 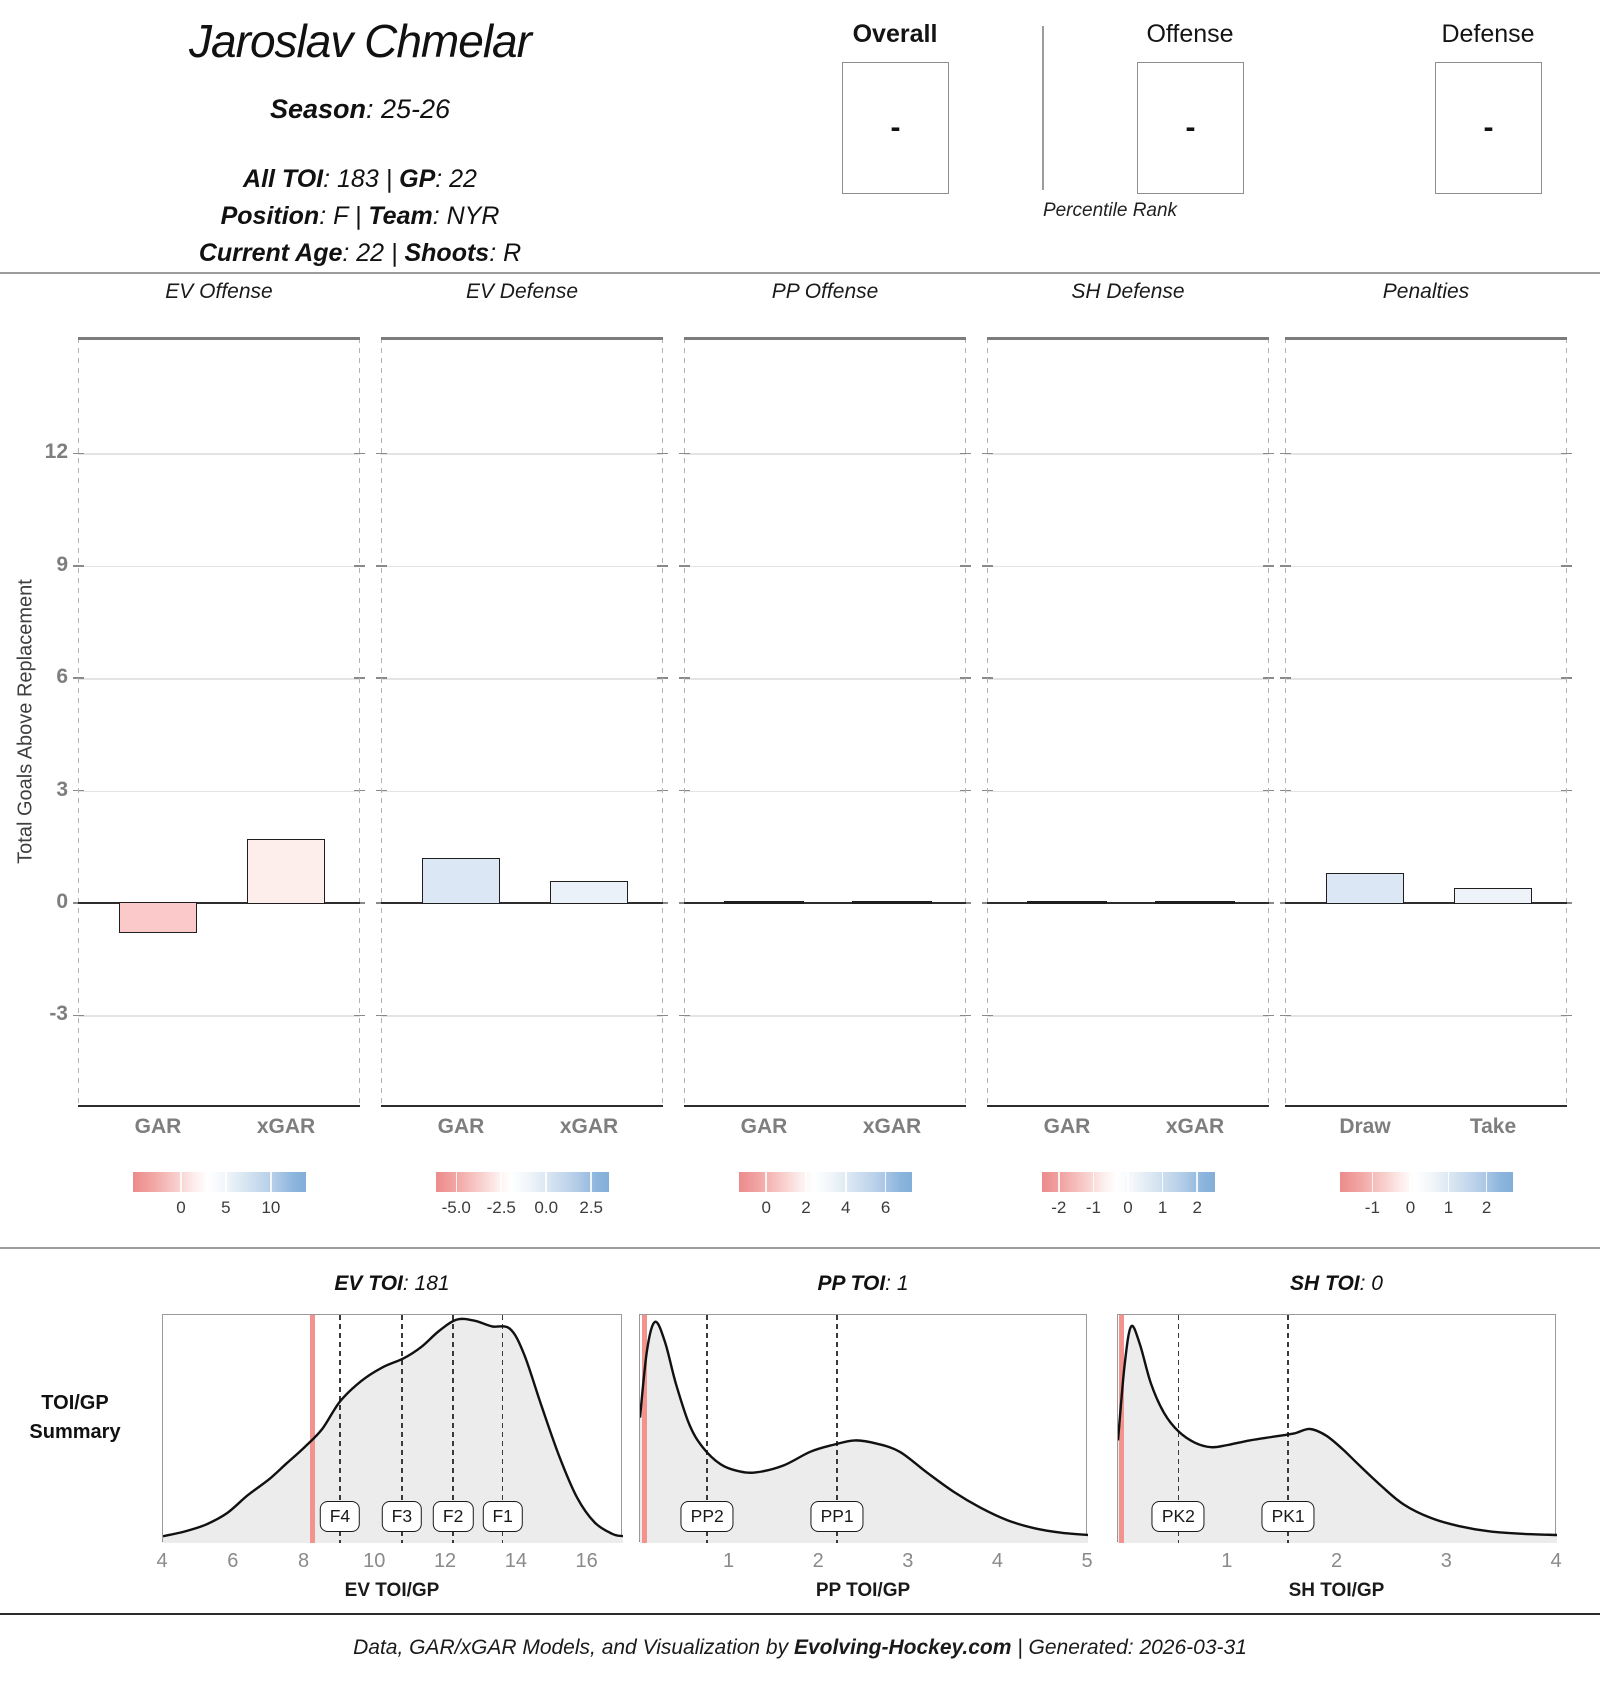 I want to click on bar-gar, so click(x=158, y=917).